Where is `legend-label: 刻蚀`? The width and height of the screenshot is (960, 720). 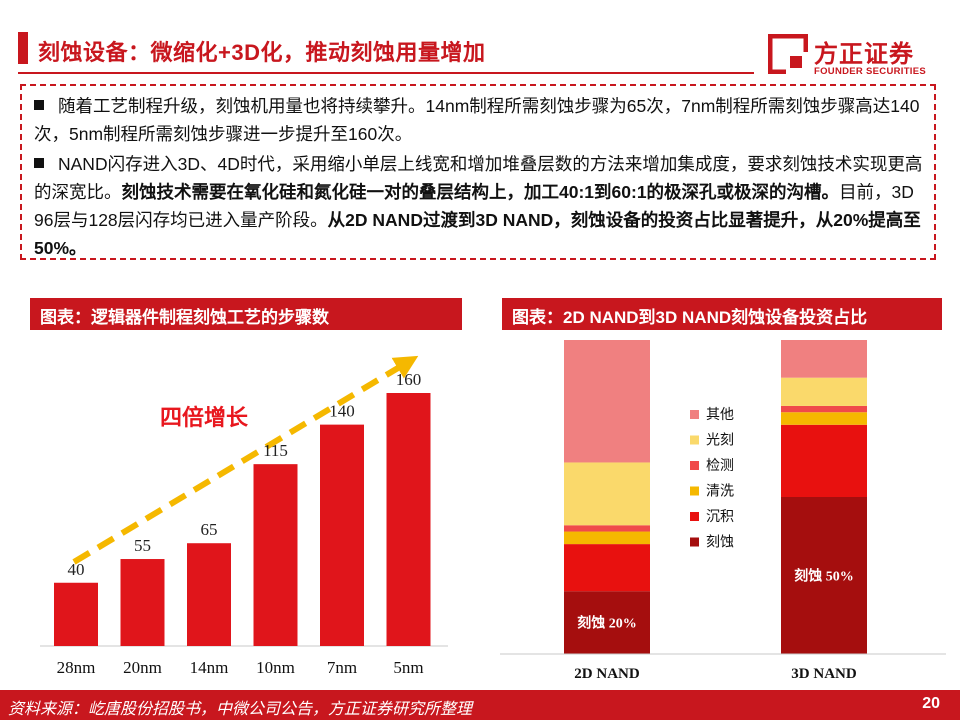
legend-label: 刻蚀 is located at coordinates (720, 542).